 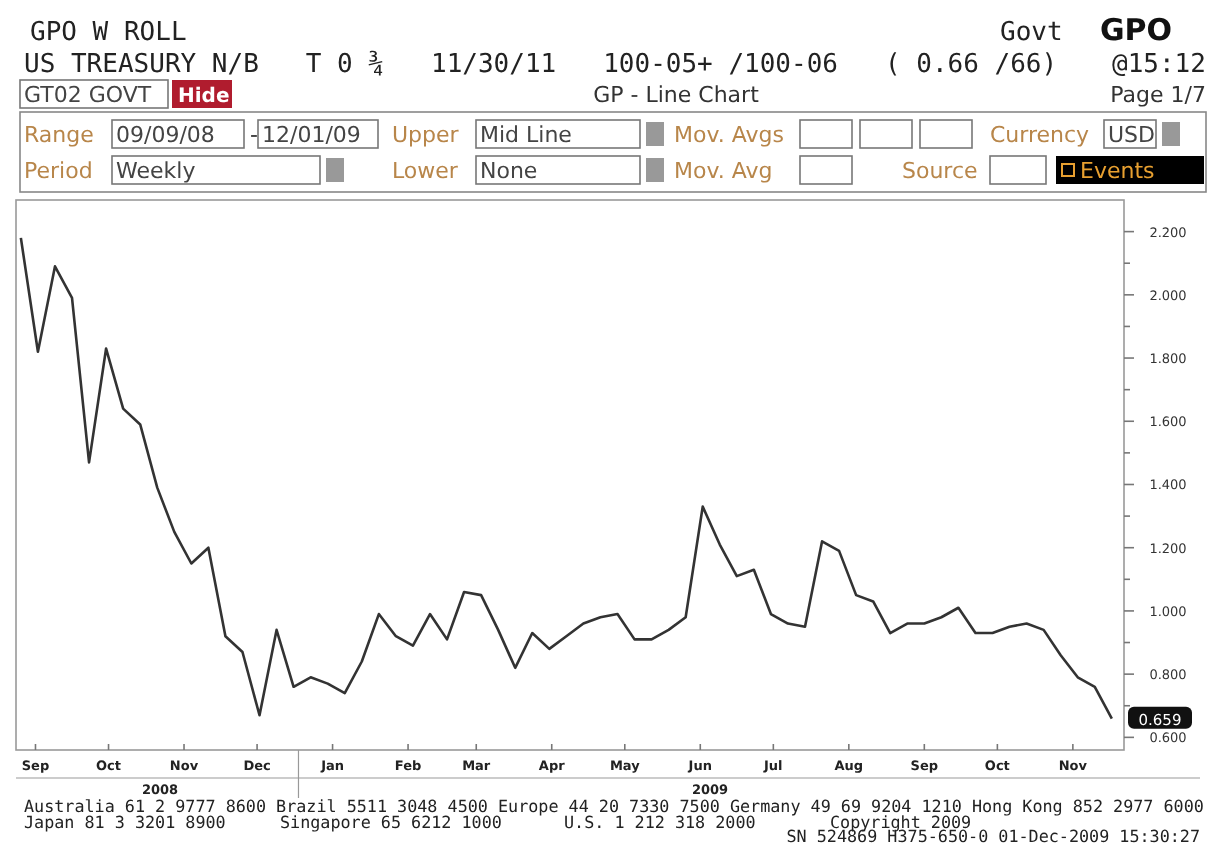 What do you see at coordinates (391, 822) in the screenshot?
I see `text: Singapore 65 6212 1000` at bounding box center [391, 822].